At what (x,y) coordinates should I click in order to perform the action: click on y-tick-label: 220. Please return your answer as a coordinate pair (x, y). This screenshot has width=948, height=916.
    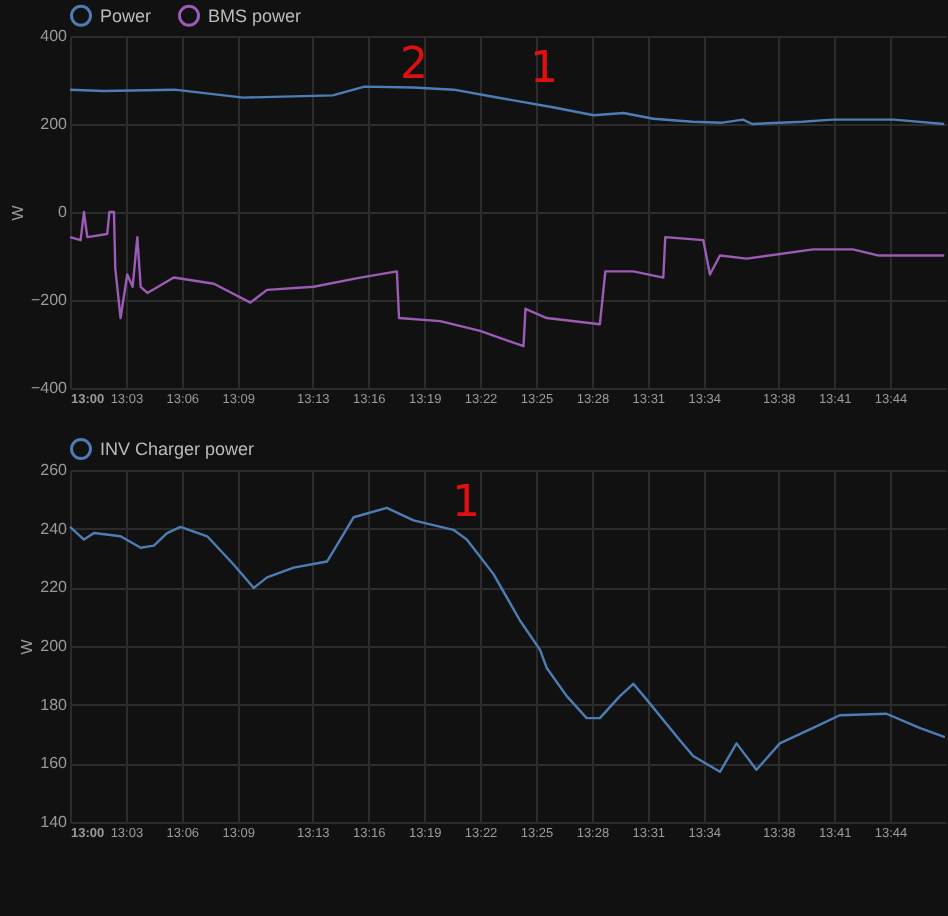
    Looking at the image, I should click on (54, 587).